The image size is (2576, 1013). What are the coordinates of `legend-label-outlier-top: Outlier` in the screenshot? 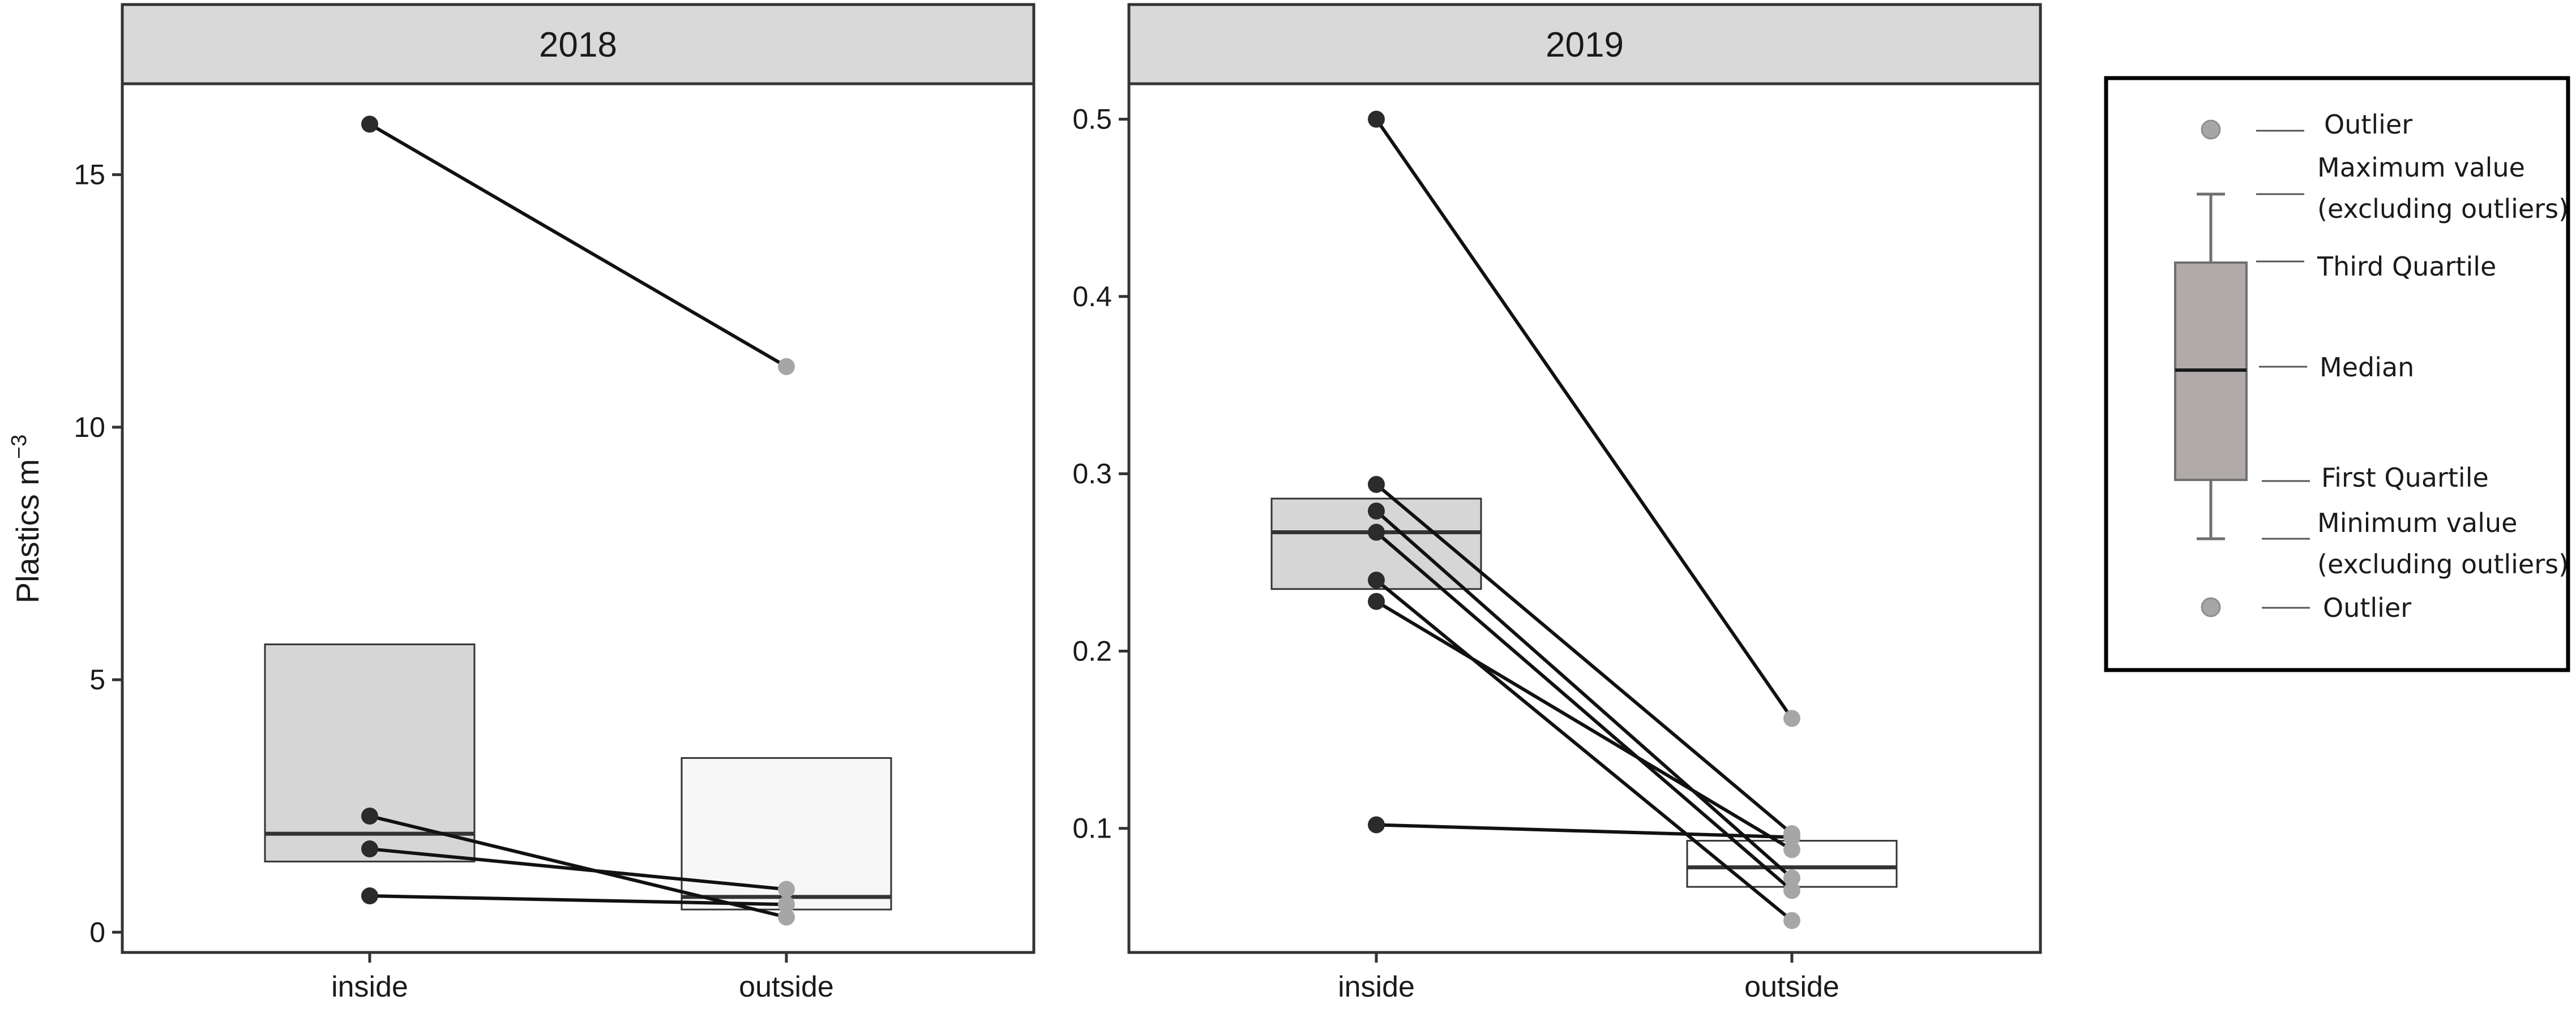 It's located at (2368, 124).